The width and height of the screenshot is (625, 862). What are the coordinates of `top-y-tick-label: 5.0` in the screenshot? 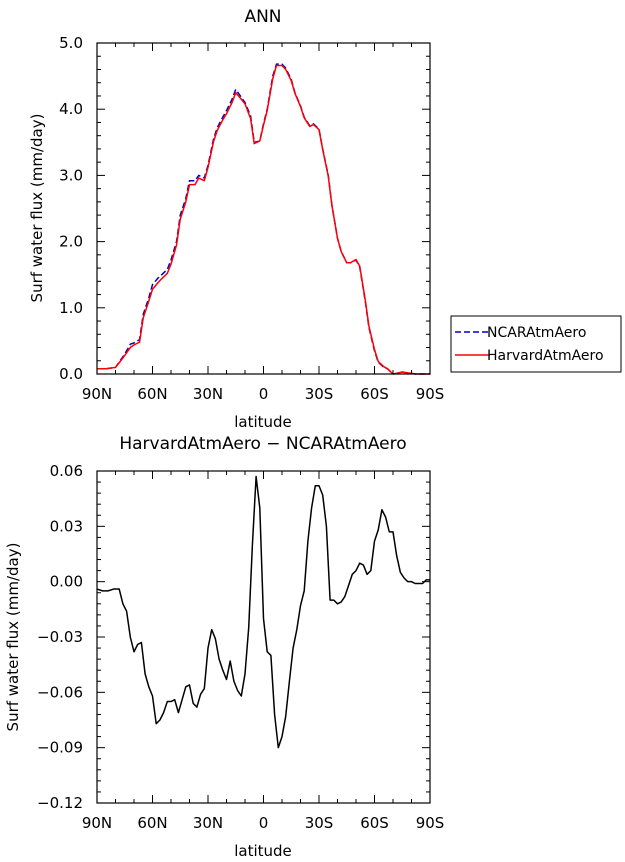 It's located at (71, 43).